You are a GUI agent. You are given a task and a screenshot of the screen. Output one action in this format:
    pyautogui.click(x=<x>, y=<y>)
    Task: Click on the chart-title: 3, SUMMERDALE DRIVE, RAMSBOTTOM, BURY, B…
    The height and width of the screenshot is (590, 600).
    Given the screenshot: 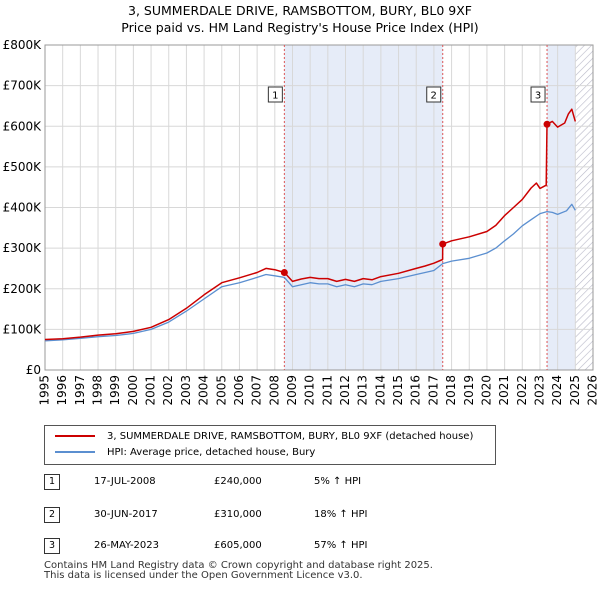 What is the action you would take?
    pyautogui.click(x=300, y=19)
    